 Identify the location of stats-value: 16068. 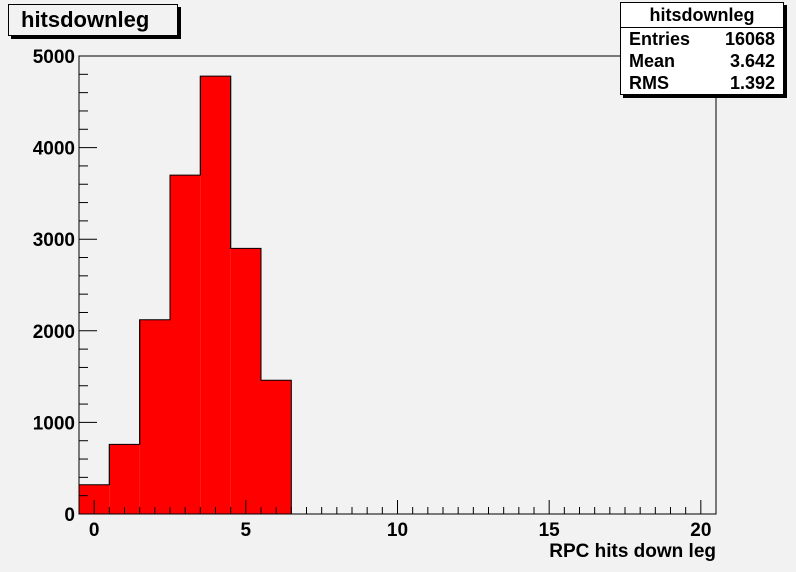
(749, 39).